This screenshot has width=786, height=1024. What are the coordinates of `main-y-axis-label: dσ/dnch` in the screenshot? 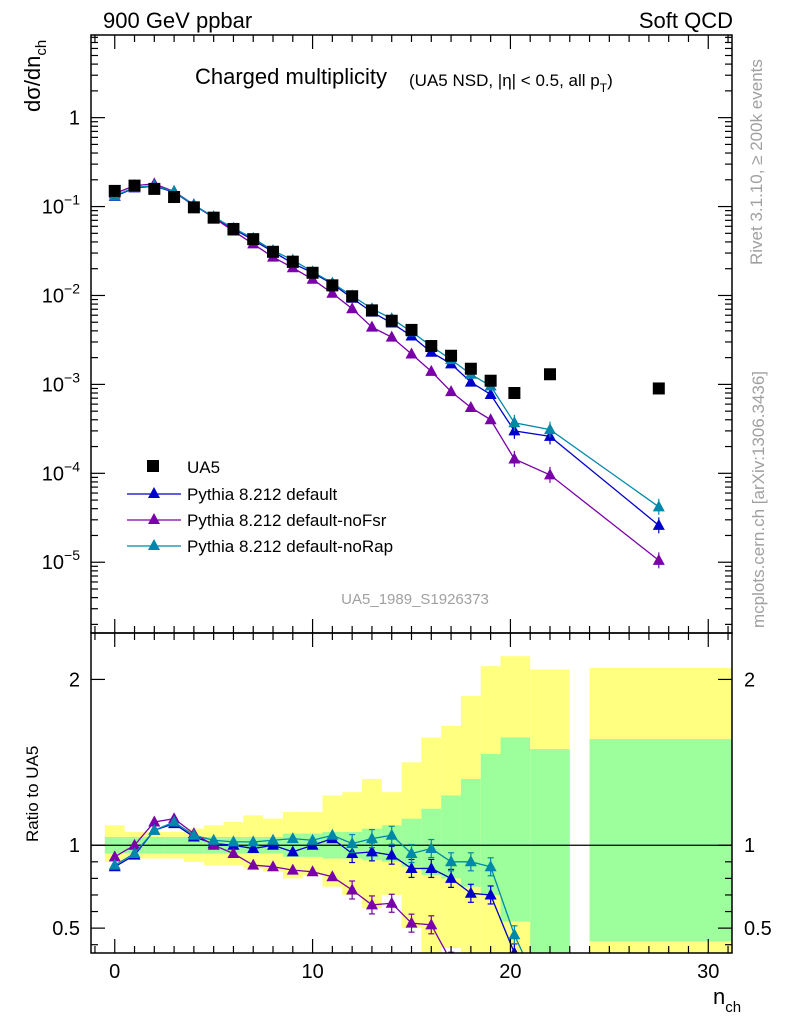 It's located at (35, 76).